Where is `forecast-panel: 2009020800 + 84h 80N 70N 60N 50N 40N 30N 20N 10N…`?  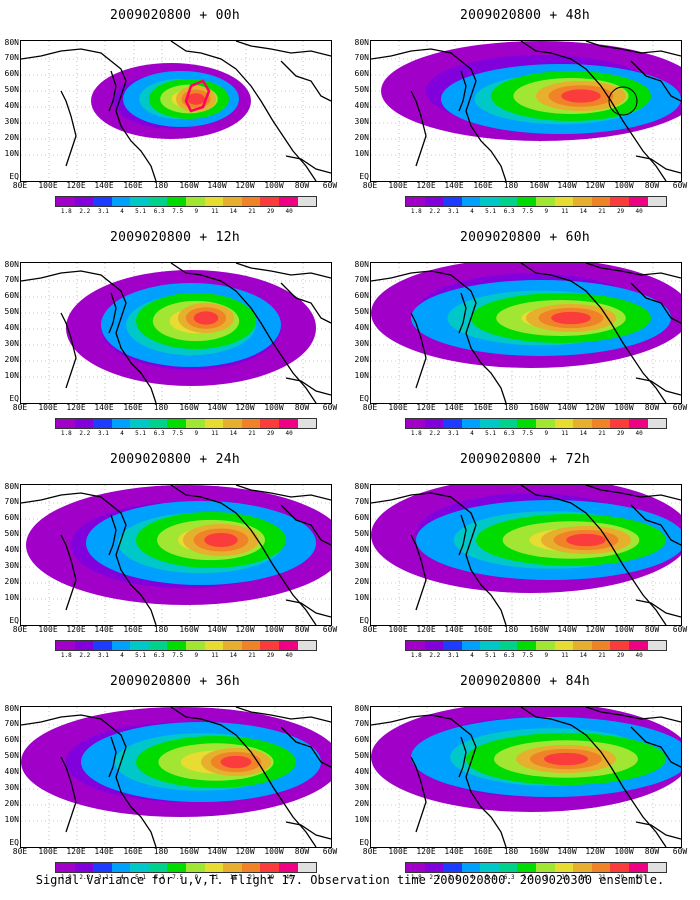 forecast-panel: 2009020800 + 84h 80N 70N 60N 50N 40N 30N 20N 10N… is located at coordinates (525, 777).